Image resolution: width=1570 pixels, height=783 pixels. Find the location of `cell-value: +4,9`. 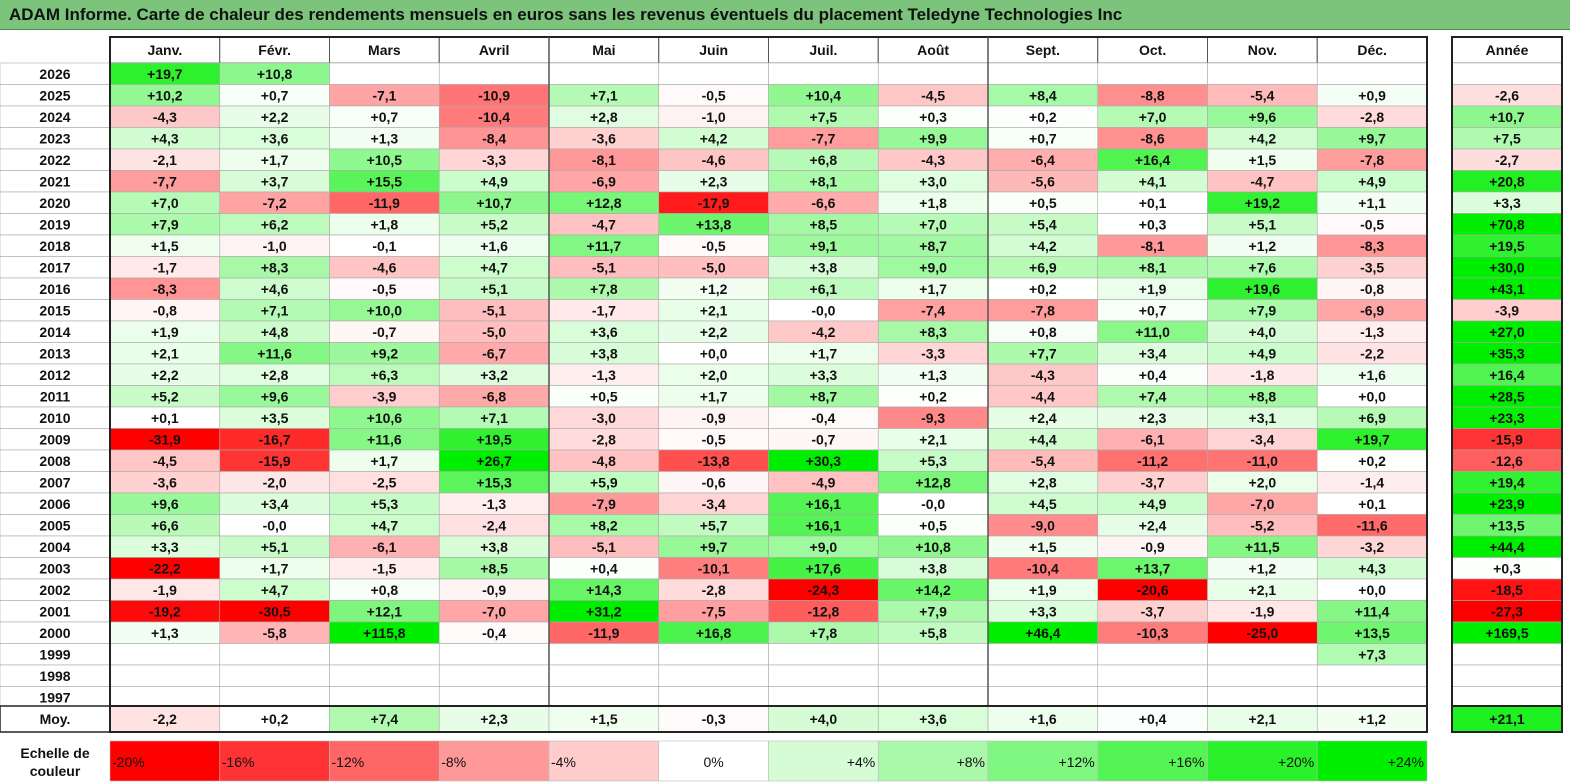

cell-value: +4,9 is located at coordinates (494, 182).